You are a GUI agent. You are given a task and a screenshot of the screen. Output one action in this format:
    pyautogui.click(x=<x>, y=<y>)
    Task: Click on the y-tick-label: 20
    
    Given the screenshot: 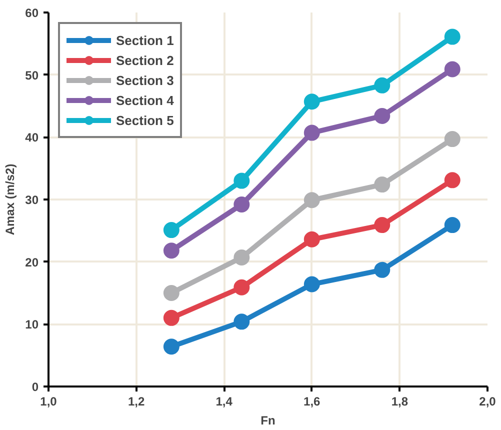 What is the action you would take?
    pyautogui.click(x=32, y=262)
    